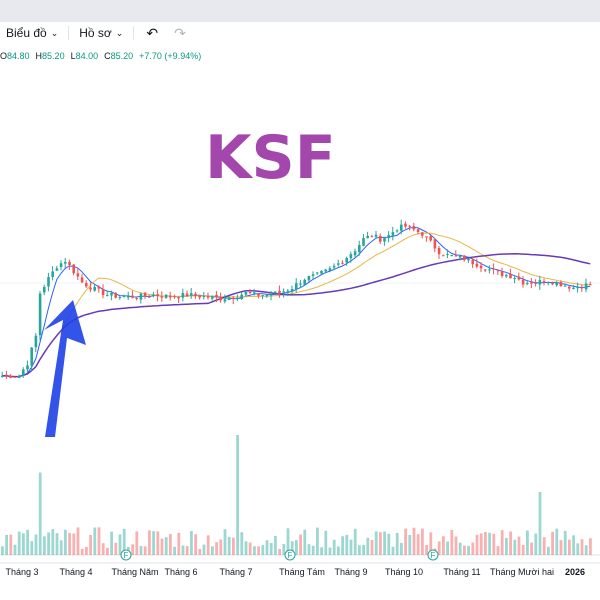 The width and height of the screenshot is (600, 600). What do you see at coordinates (85, 56) in the screenshot?
I see `ohlc-low: L84.00` at bounding box center [85, 56].